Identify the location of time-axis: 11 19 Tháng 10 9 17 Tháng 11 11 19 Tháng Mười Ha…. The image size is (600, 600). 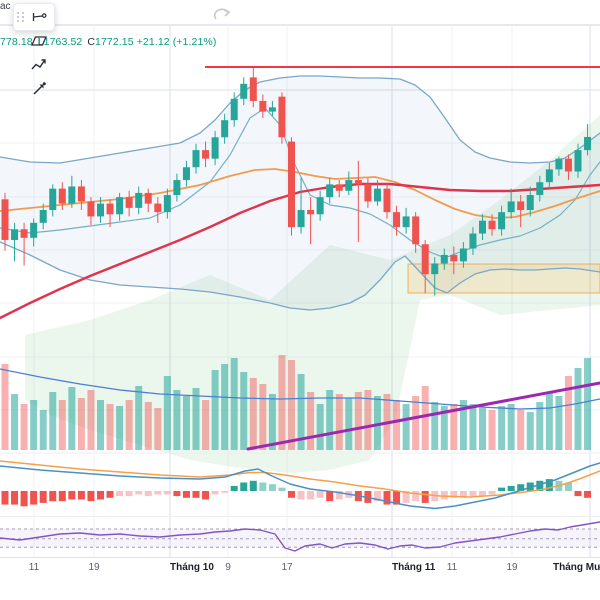
(300, 578).